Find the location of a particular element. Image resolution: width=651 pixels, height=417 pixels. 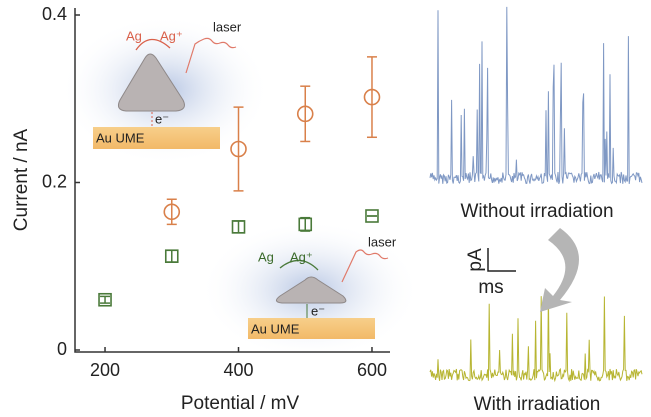

inset-top: Ag Ag⁺ laser e⁻ Au UME is located at coordinates (165, 90).